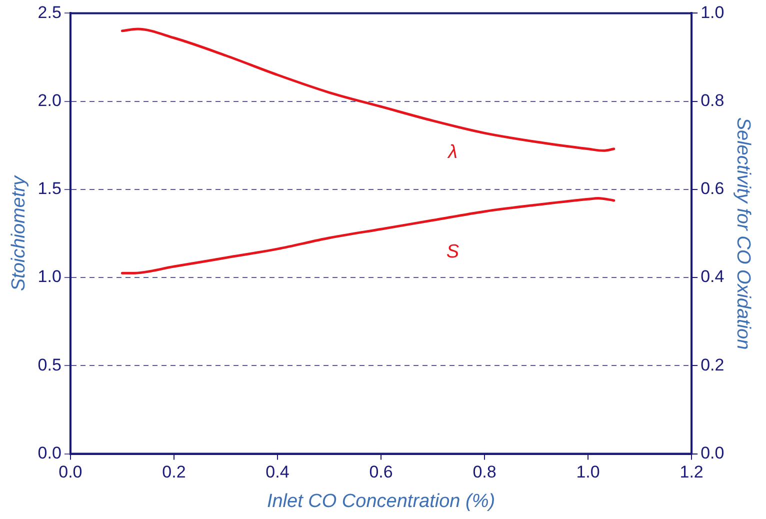 The image size is (766, 519). What do you see at coordinates (712, 452) in the screenshot?
I see `y2-tick-label: 0.0` at bounding box center [712, 452].